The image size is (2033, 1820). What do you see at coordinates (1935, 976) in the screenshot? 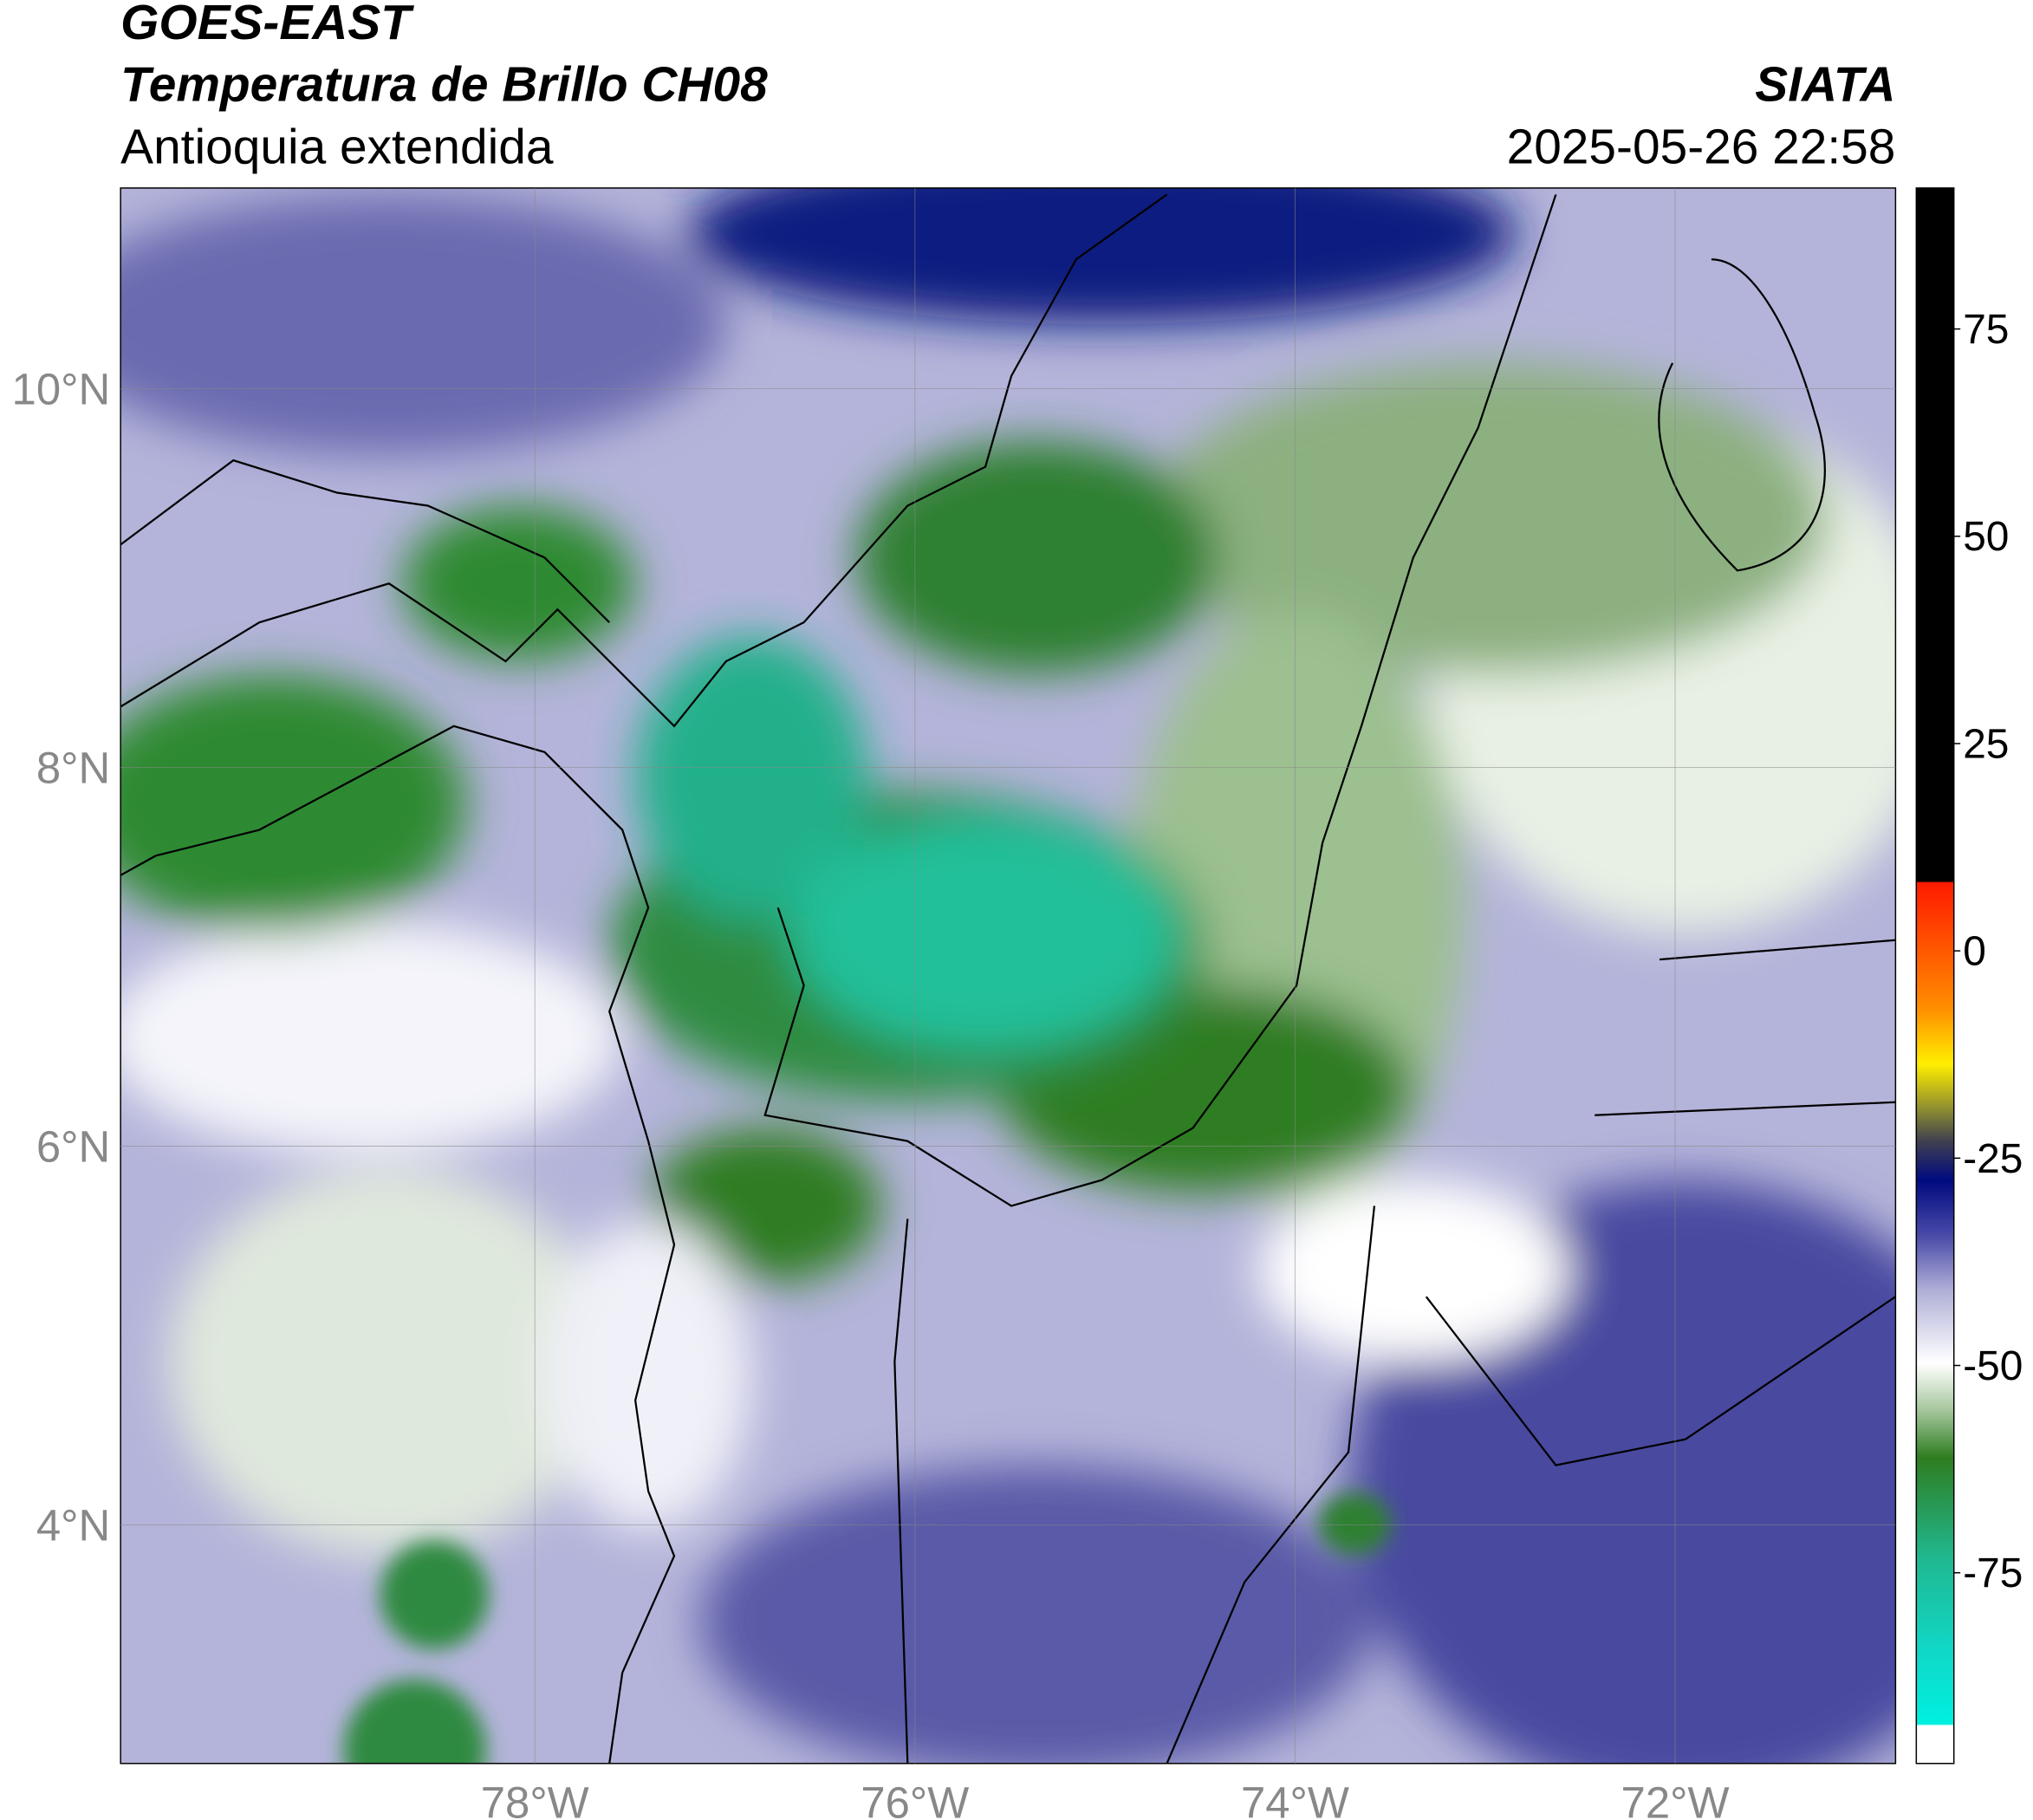
I see `colorbar` at bounding box center [1935, 976].